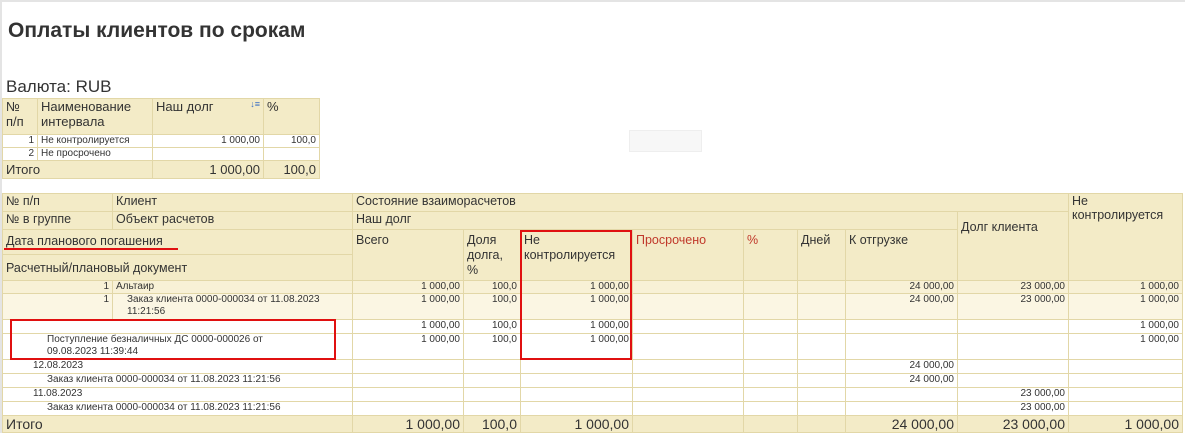 This screenshot has width=1185, height=433. Describe the element at coordinates (91, 249) in the screenshot. I see `red-underline-annotation` at that location.